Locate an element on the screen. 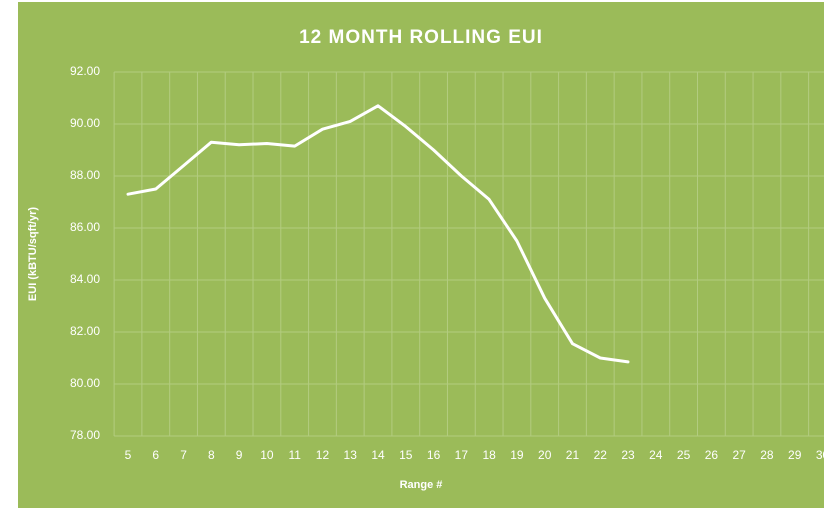 This screenshot has height=508, width=824. x-tick-label: 18 is located at coordinates (489, 455).